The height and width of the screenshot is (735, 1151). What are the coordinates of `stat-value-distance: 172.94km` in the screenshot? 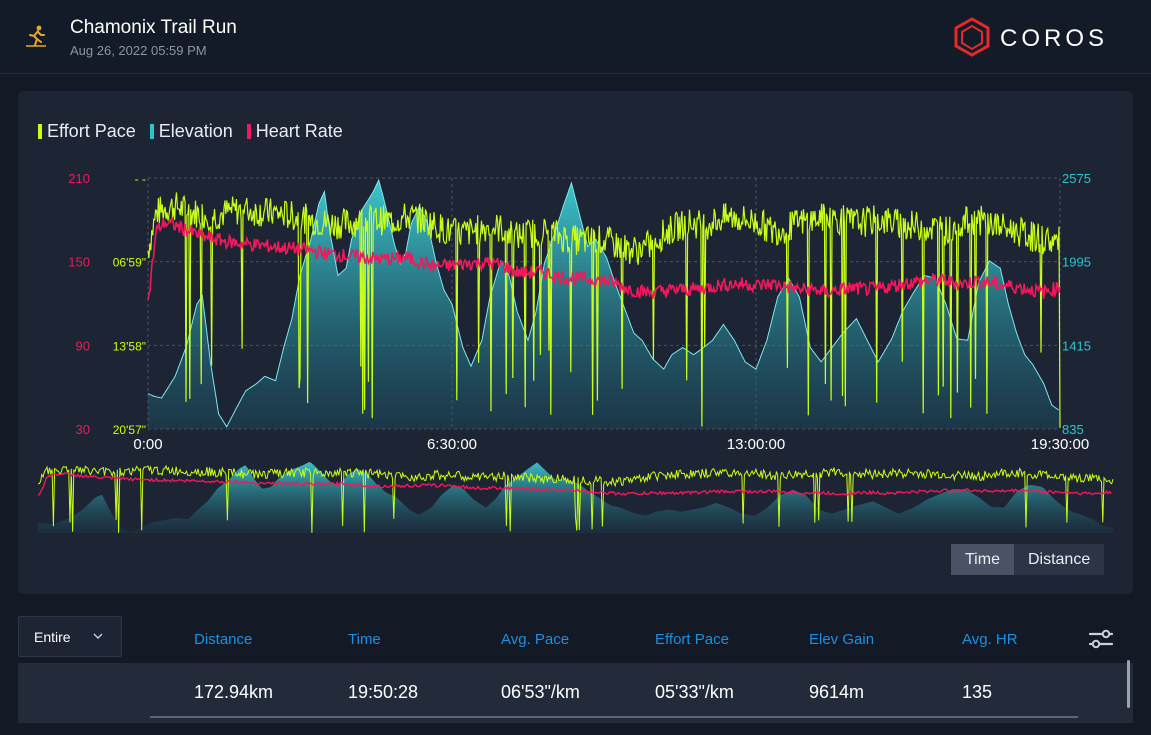 It's located at (234, 692).